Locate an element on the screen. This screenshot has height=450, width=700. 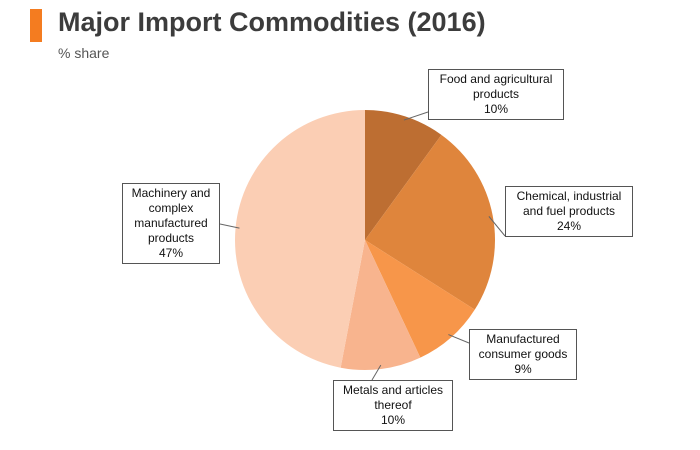
leader-line-consumer is located at coordinates (459, 339).